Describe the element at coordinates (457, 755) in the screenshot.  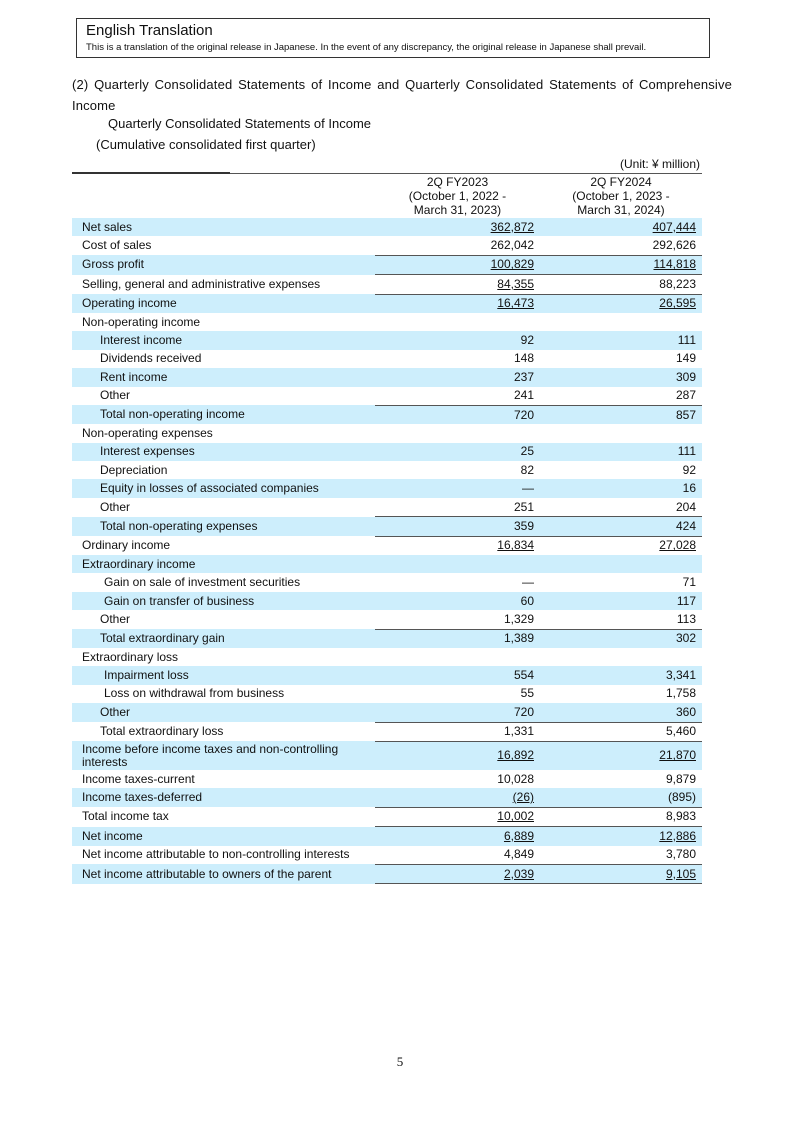
I see `row-value-fy2023: 16,892` at that location.